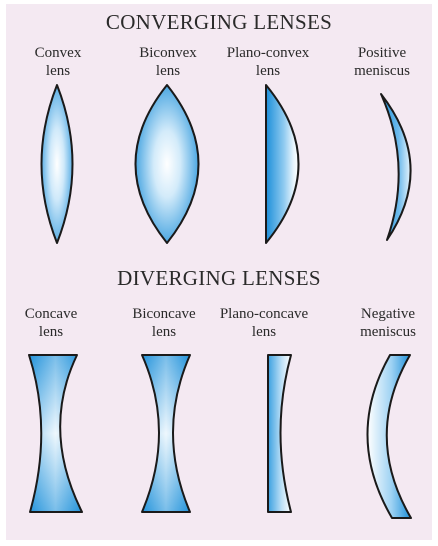 The width and height of the screenshot is (438, 546). Describe the element at coordinates (57, 164) in the screenshot. I see `convex-lens-shape` at that location.